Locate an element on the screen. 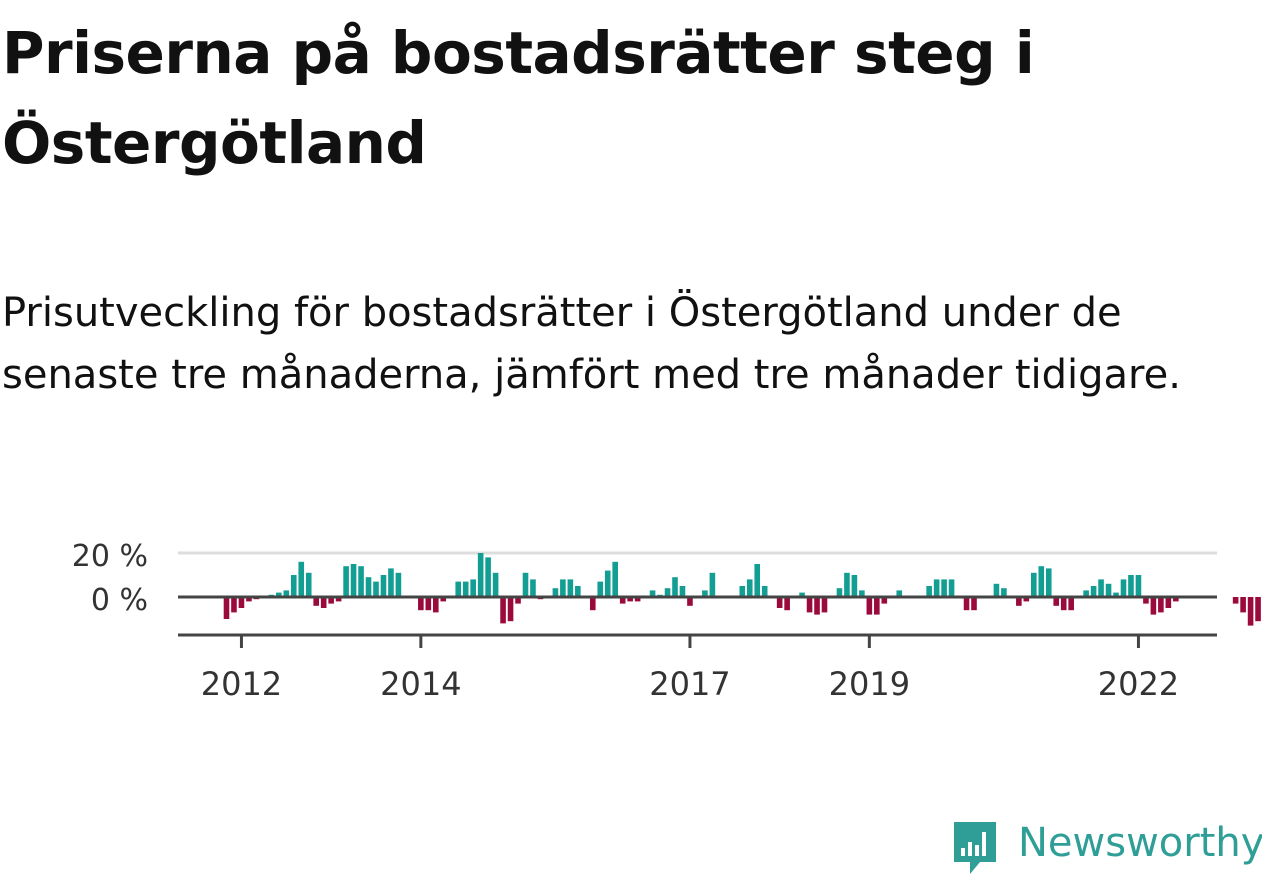 Image resolution: width=1262 pixels, height=880 pixels. x-tick-label: 2014 is located at coordinates (420, 682).